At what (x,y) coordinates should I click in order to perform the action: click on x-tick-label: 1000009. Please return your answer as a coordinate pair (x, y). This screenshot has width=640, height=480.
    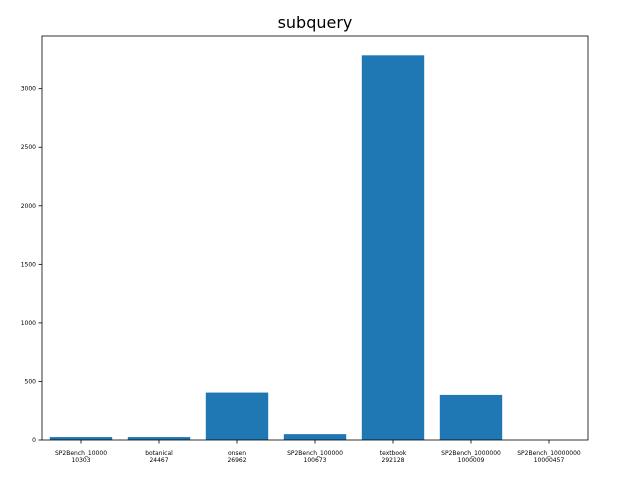
    Looking at the image, I should click on (471, 460).